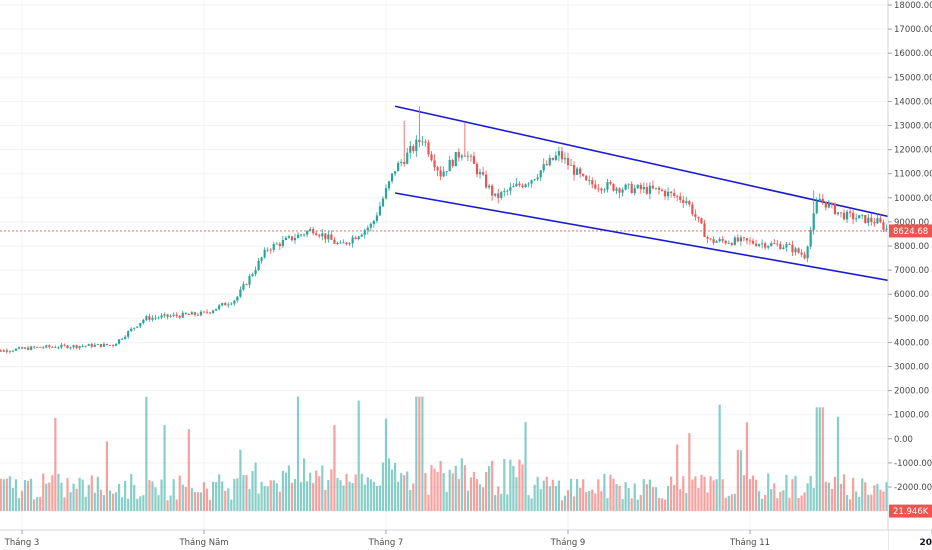 Image resolution: width=932 pixels, height=550 pixels. Describe the element at coordinates (911, 368) in the screenshot. I see `price-tick-label: 3000.00` at that location.